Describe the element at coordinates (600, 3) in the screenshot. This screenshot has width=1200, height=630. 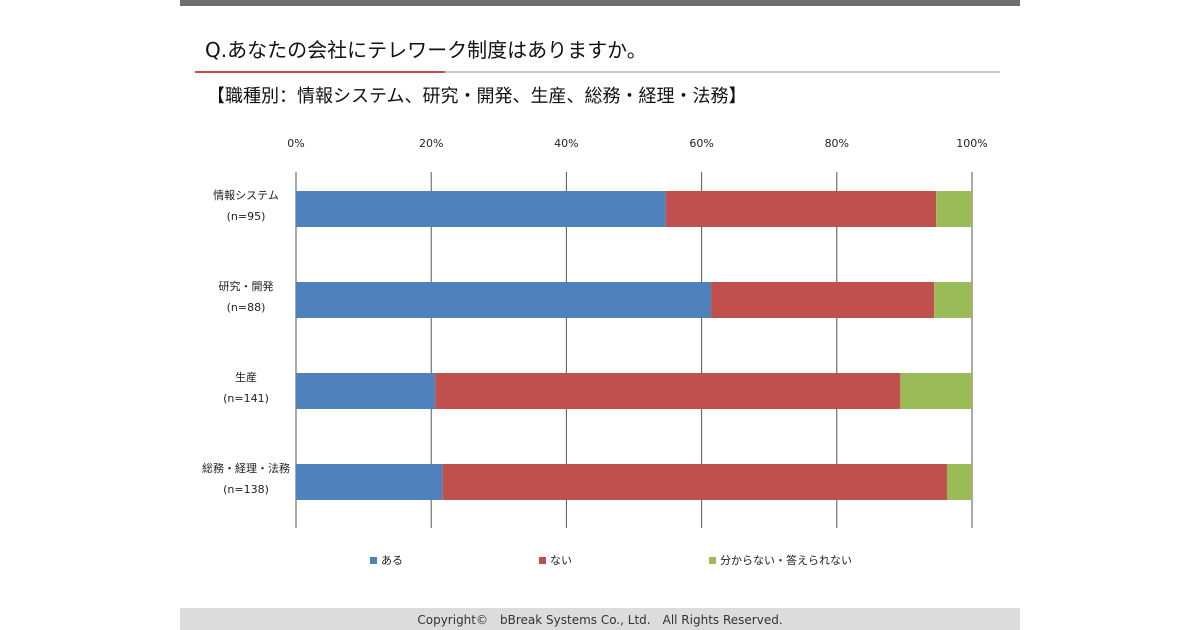
I see `top-bar` at that location.